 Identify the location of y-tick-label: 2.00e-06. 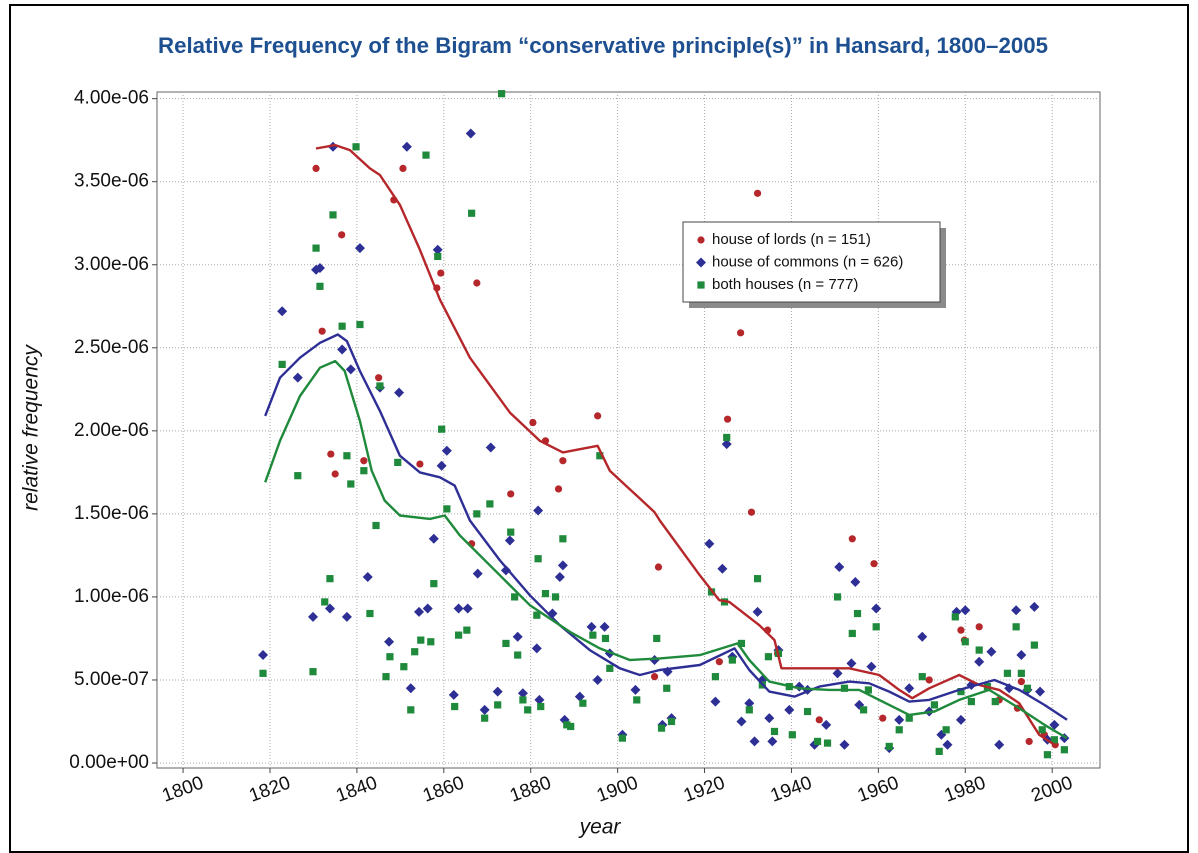
(111, 430).